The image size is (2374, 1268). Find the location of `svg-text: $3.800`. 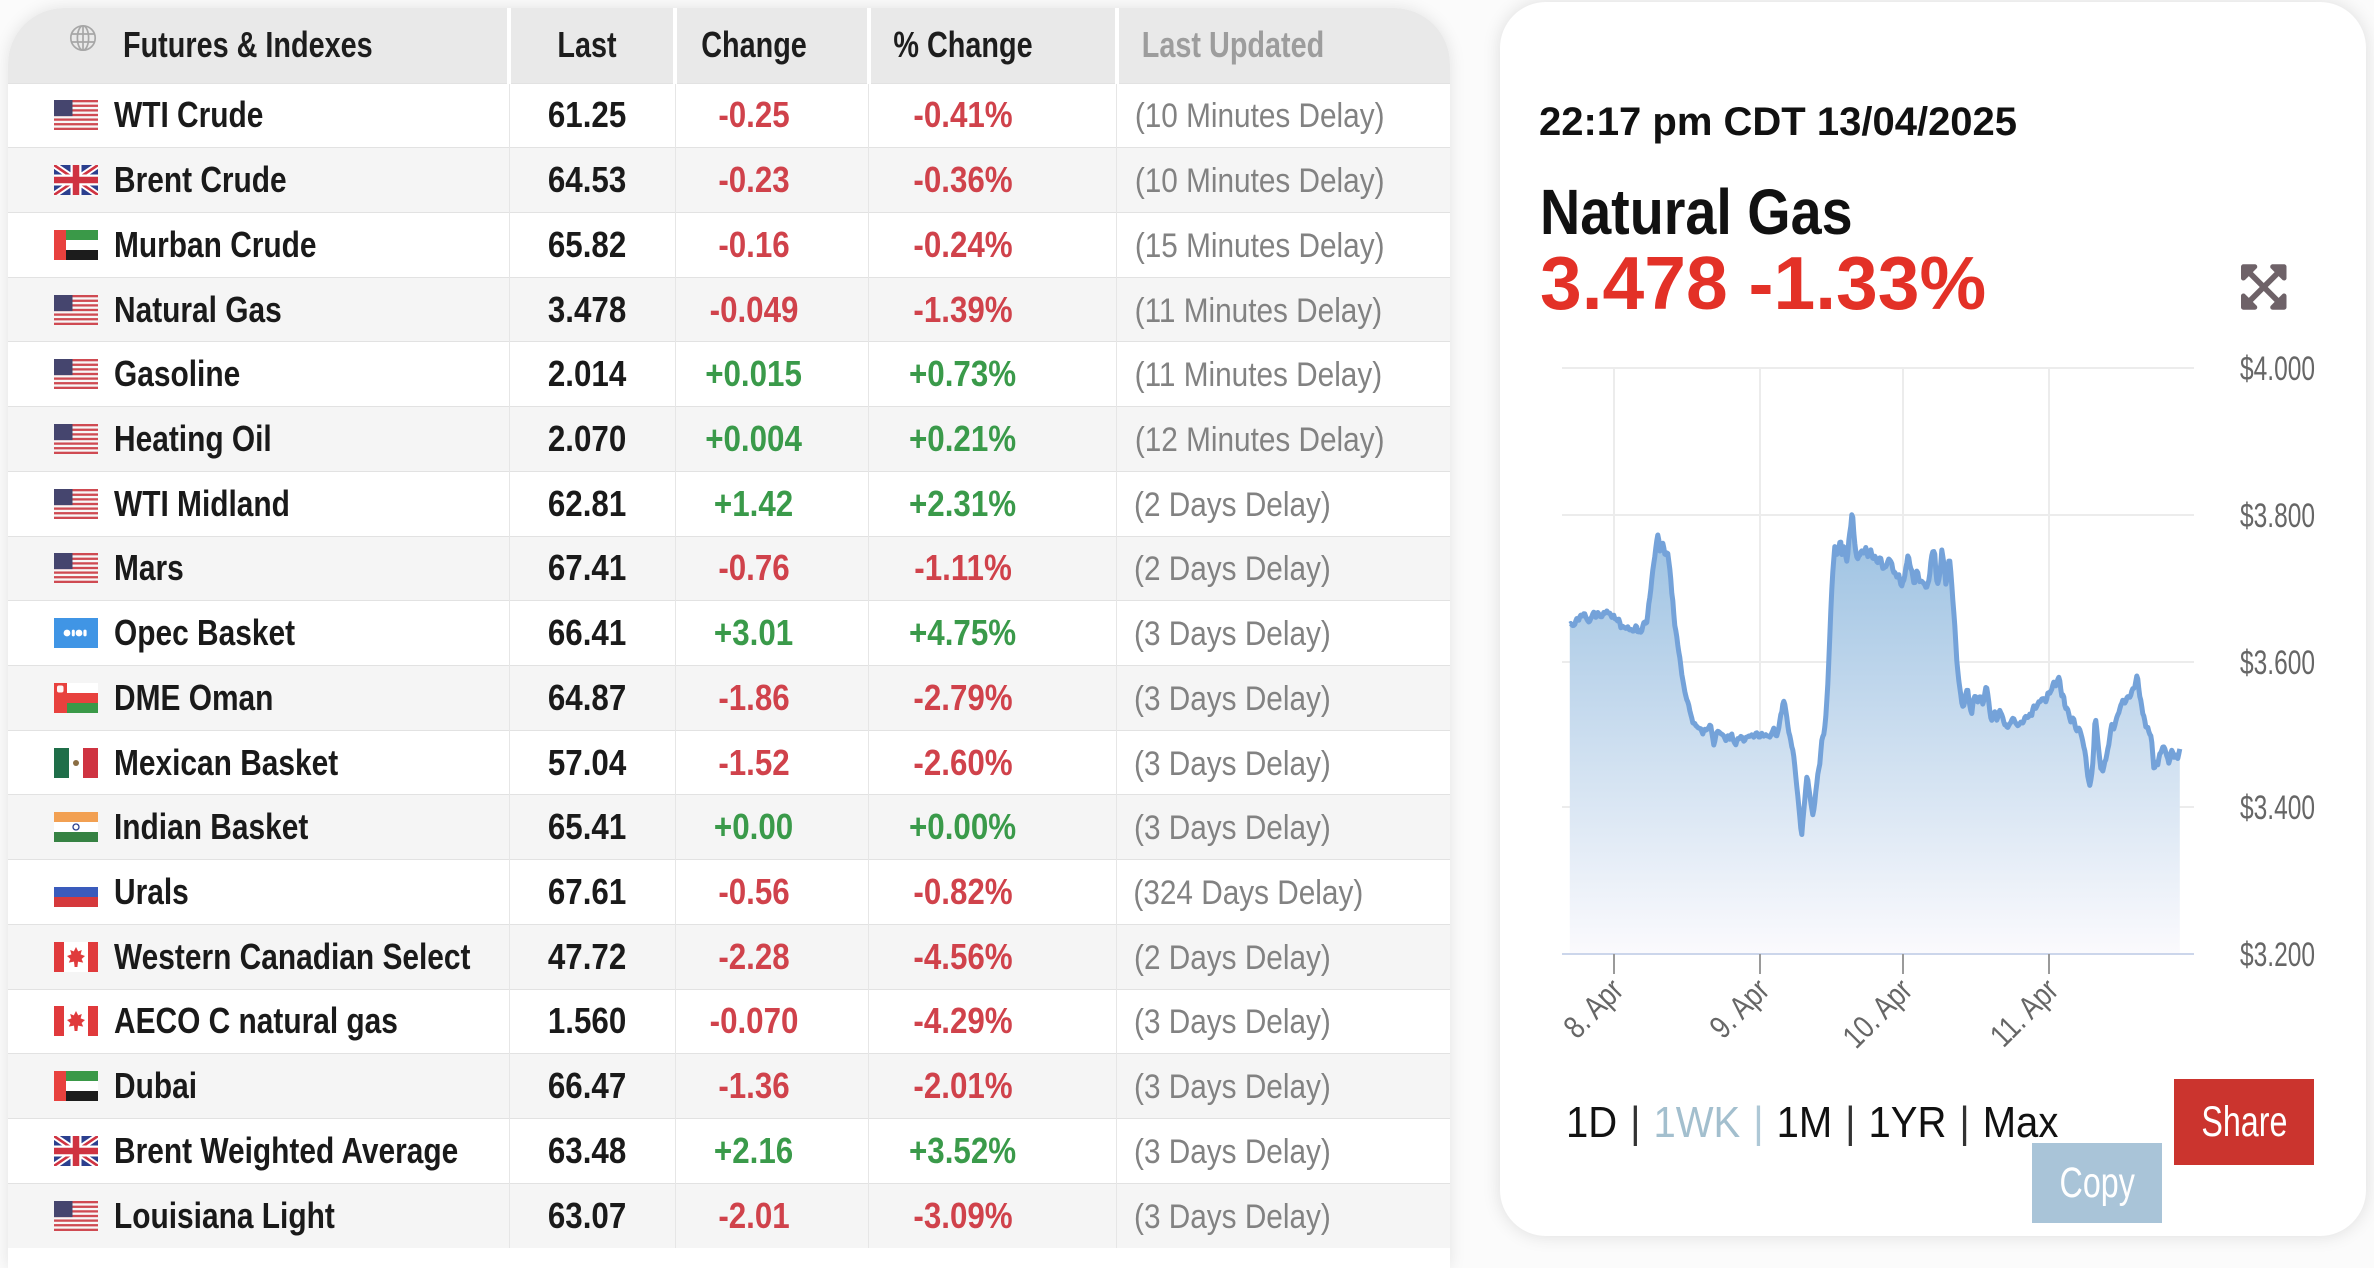

svg-text: $3.800 is located at coordinates (2277, 516).